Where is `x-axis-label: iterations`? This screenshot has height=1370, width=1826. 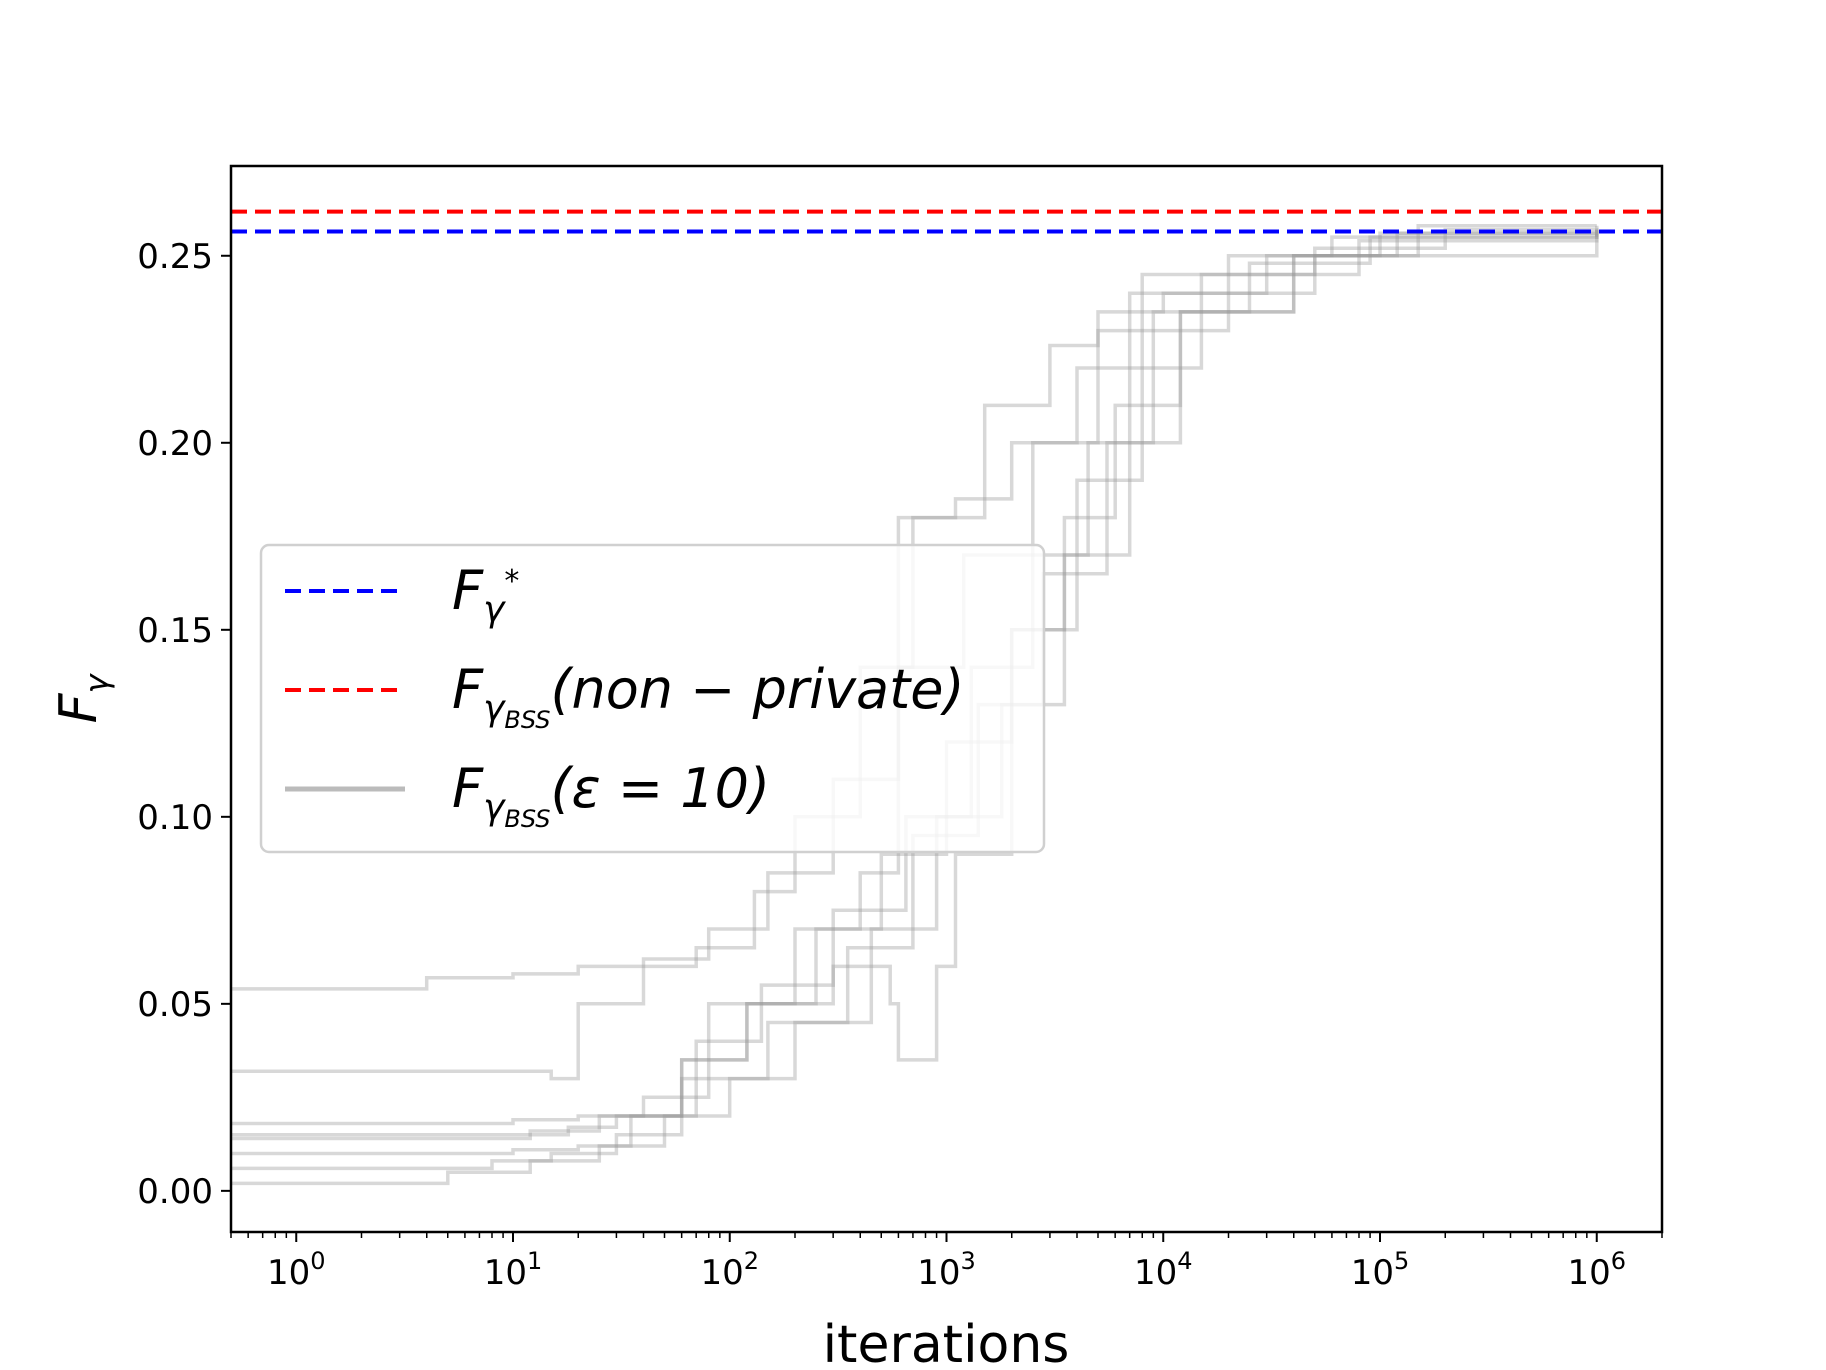 x-axis-label: iterations is located at coordinates (946, 1342).